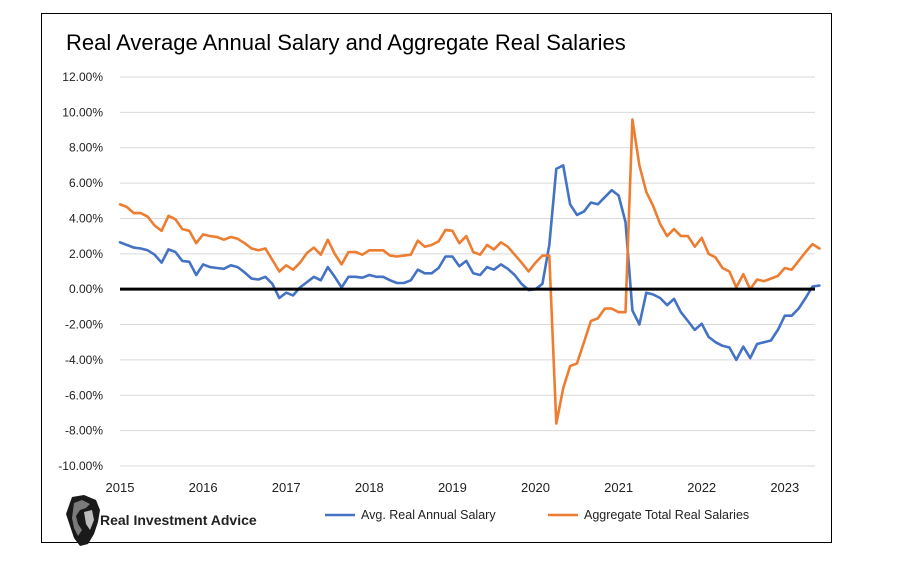 This screenshot has width=903, height=561. Describe the element at coordinates (178, 520) in the screenshot. I see `brand-name: Real Investment Advice` at that location.